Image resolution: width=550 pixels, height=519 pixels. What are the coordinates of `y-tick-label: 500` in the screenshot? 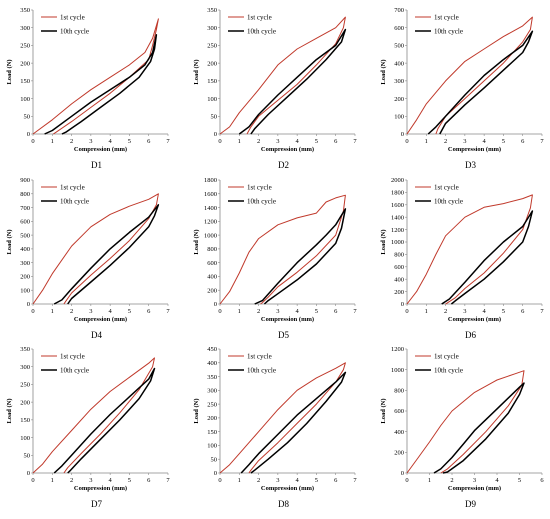 It's located at (399, 46).